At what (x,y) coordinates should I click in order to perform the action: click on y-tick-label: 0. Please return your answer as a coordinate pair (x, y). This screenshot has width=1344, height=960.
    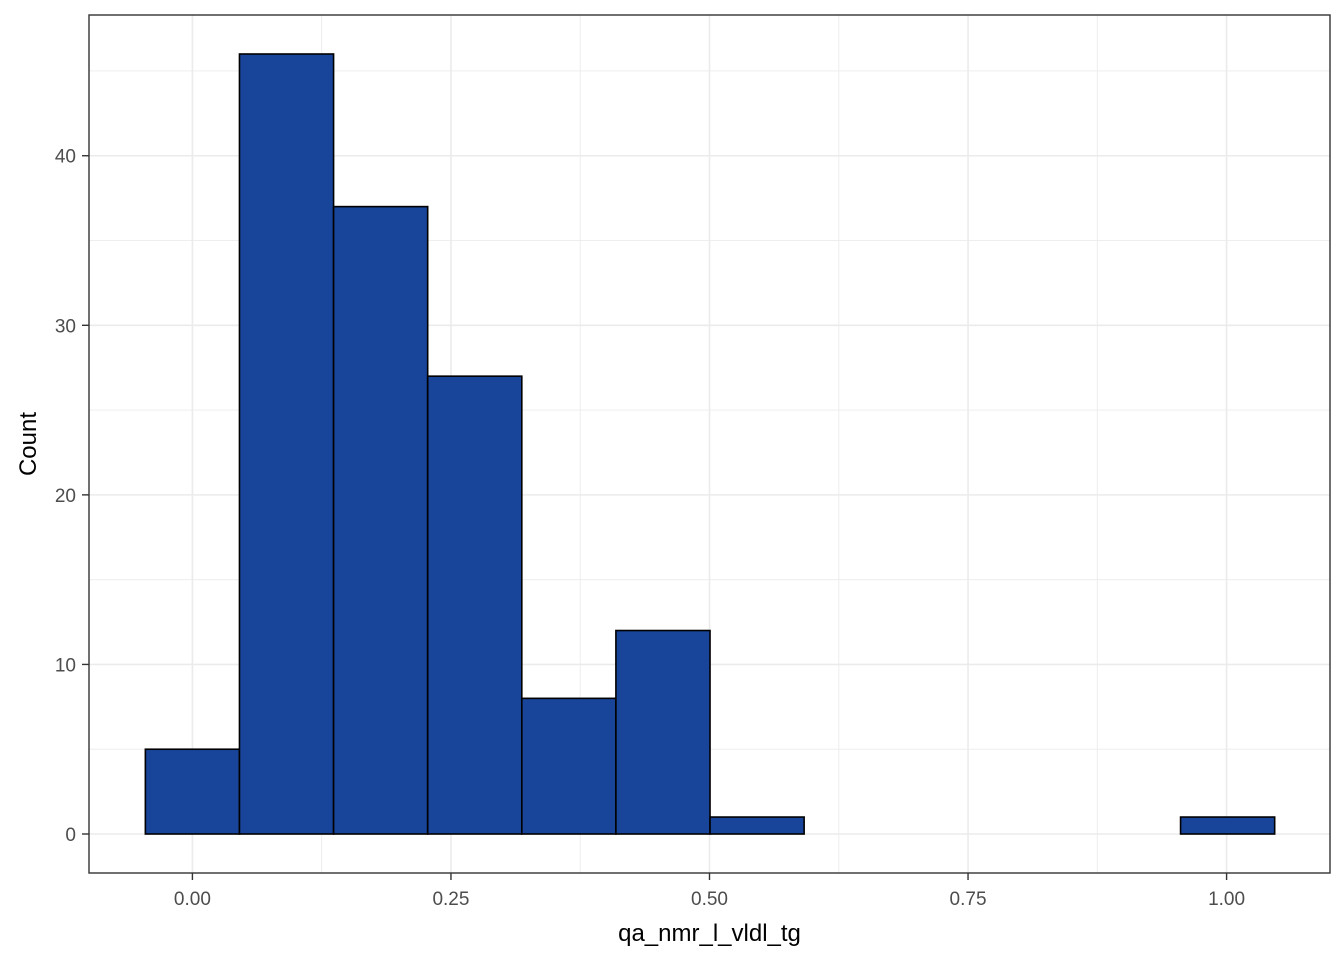
    Looking at the image, I should click on (70, 835).